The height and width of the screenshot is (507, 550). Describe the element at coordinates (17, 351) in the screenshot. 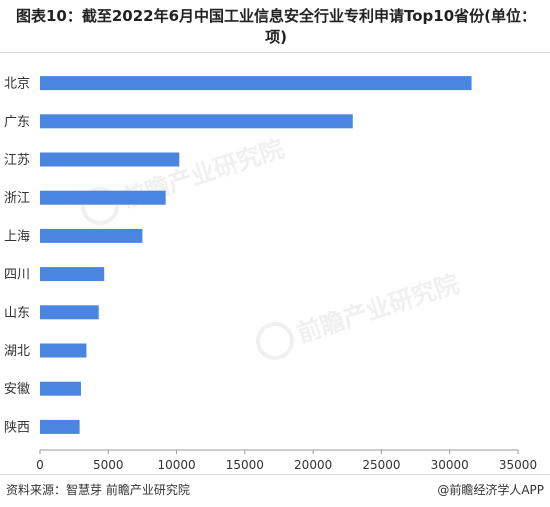

I see `category-label: 湖北` at that location.